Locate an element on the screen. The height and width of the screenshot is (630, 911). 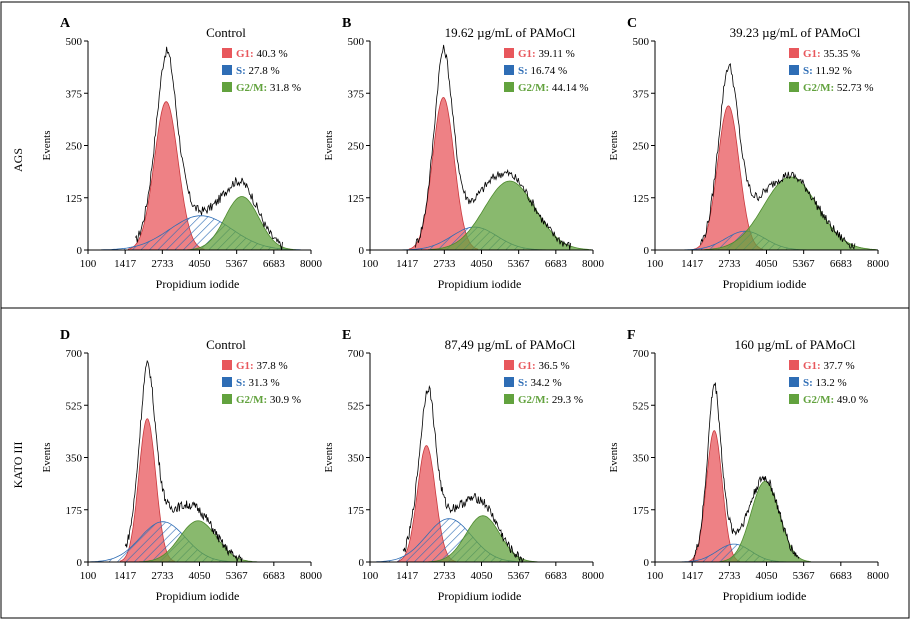
y-tick-label: 250 is located at coordinates (74, 147).